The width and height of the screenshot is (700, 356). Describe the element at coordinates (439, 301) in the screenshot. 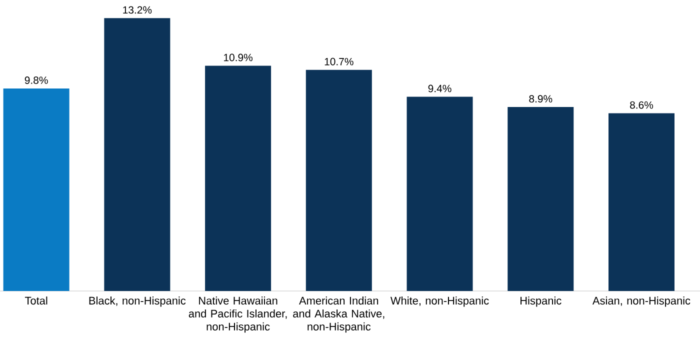

I see `x-tick-label: White, non-Hispanic` at that location.